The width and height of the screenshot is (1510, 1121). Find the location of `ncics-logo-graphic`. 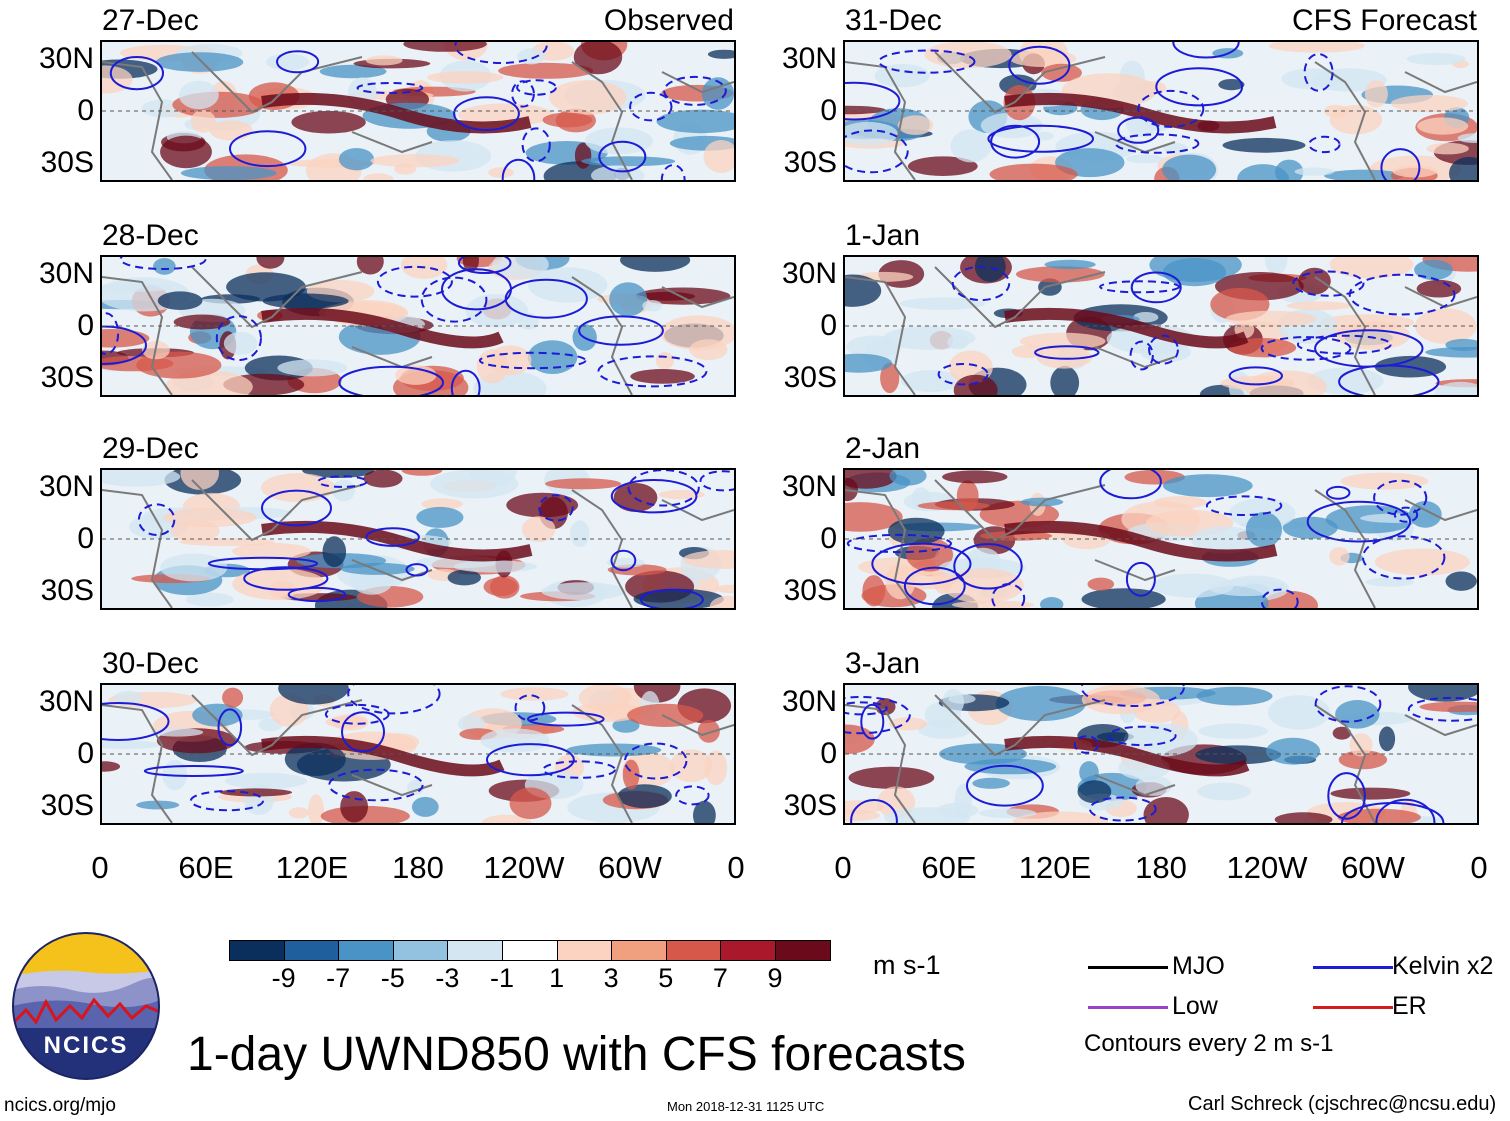

ncics-logo-graphic is located at coordinates (86, 1006).